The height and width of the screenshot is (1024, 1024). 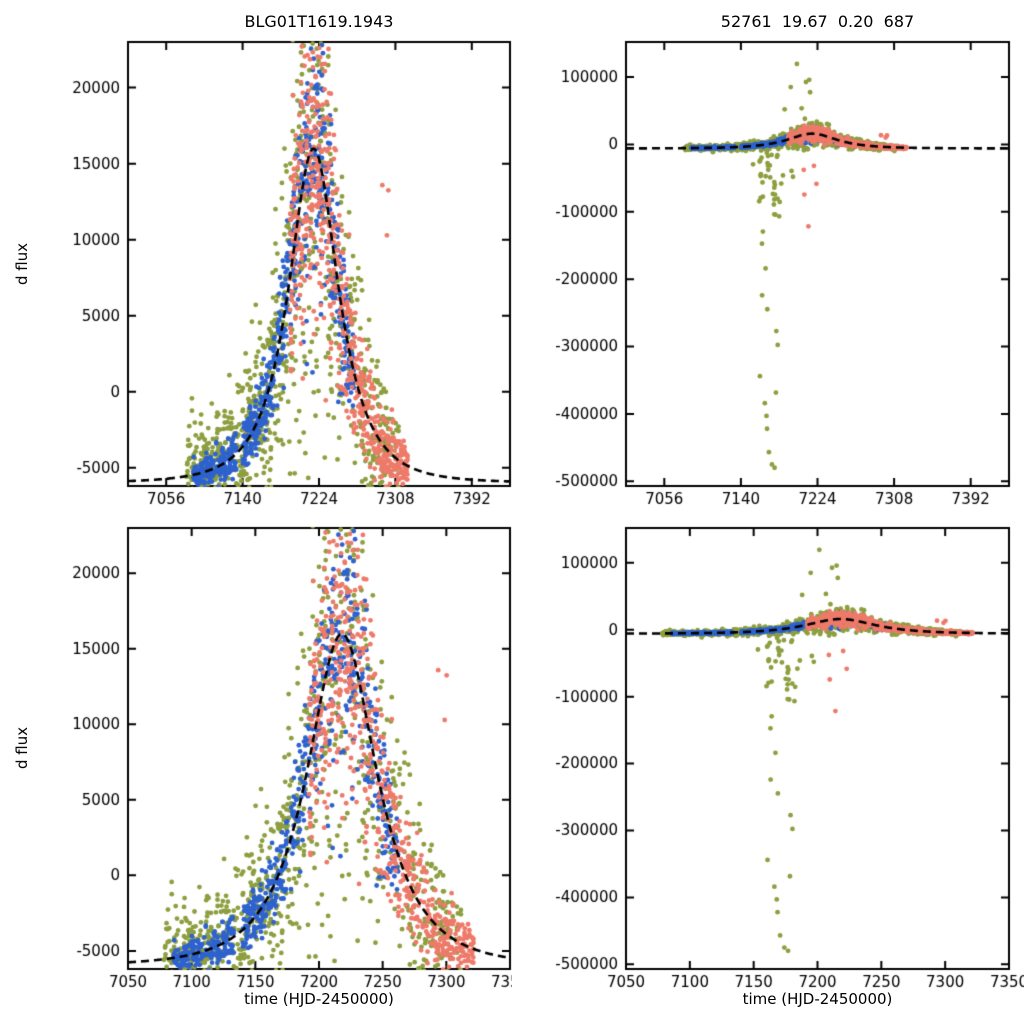 I want to click on plot-title-left: BLG01T1619.1943, so click(x=319, y=21).